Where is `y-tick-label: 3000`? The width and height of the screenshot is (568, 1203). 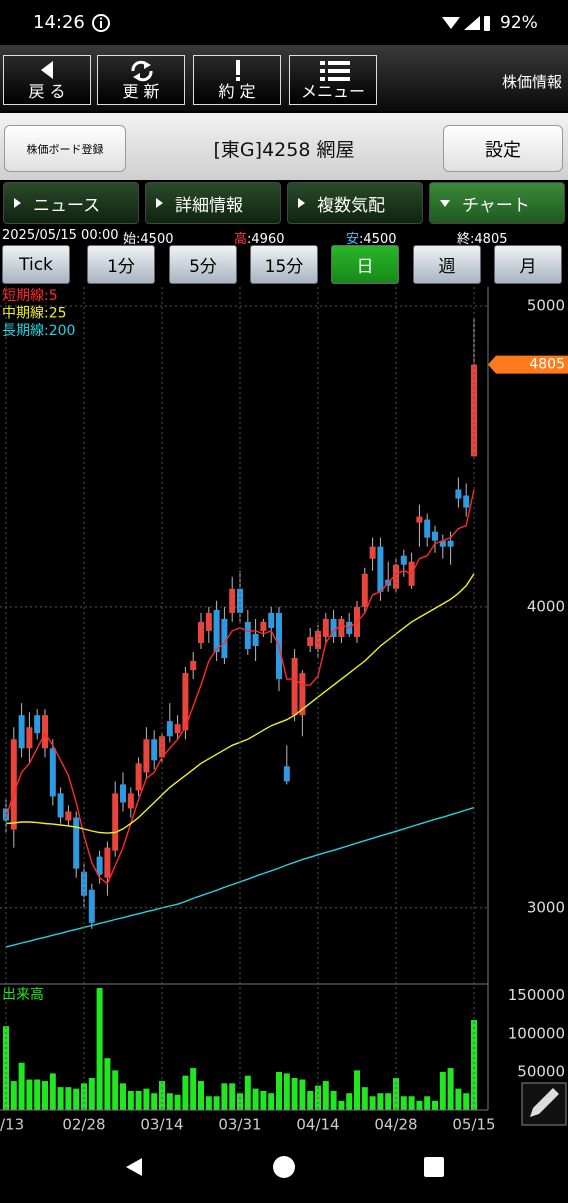 y-tick-label: 3000 is located at coordinates (546, 907).